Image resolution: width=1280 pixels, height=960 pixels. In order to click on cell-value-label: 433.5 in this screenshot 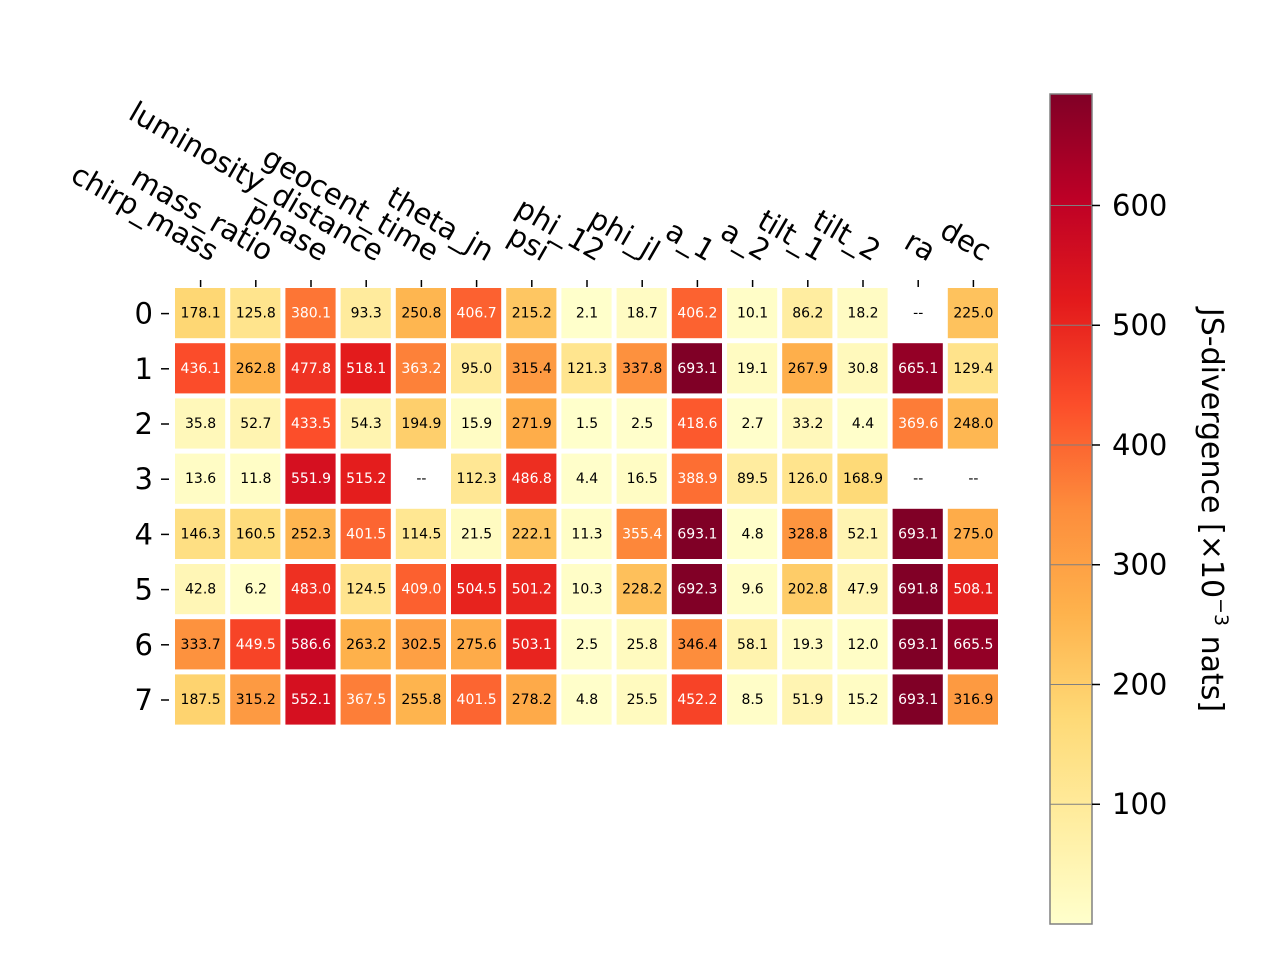, I will do `click(311, 424)`.